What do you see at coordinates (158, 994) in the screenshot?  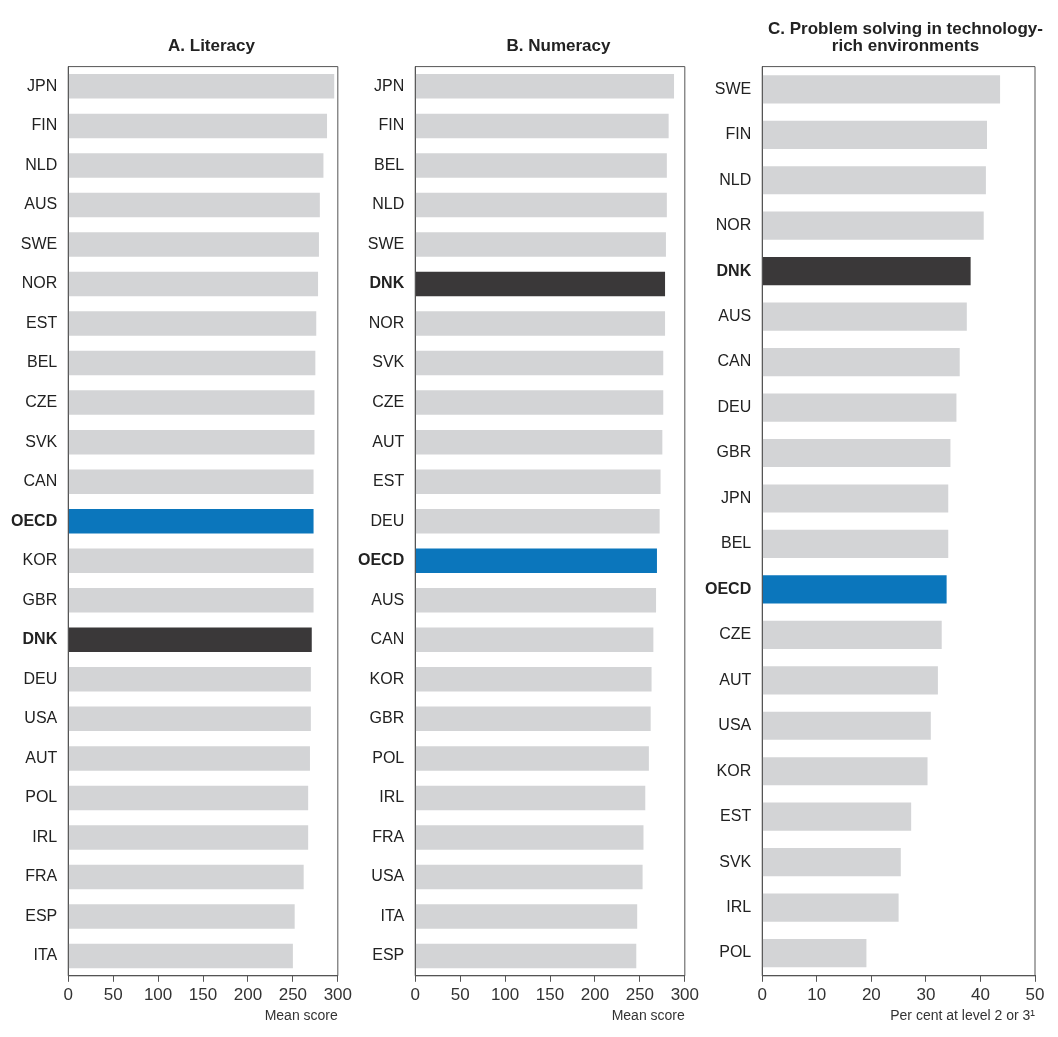 I see `x-tick-label: 100` at bounding box center [158, 994].